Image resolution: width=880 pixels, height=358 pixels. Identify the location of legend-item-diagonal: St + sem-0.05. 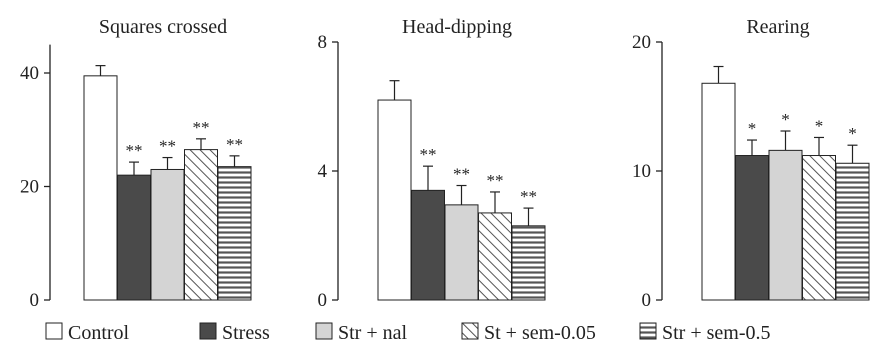
(528, 333).